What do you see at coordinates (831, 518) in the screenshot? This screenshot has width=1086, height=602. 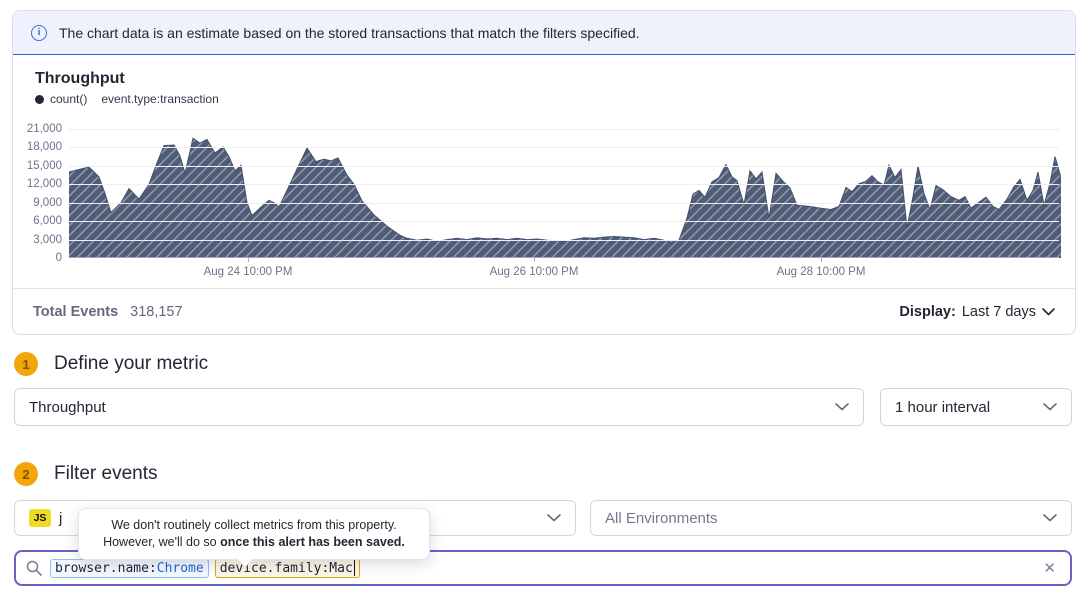 I see `environment-select: All Environments` at bounding box center [831, 518].